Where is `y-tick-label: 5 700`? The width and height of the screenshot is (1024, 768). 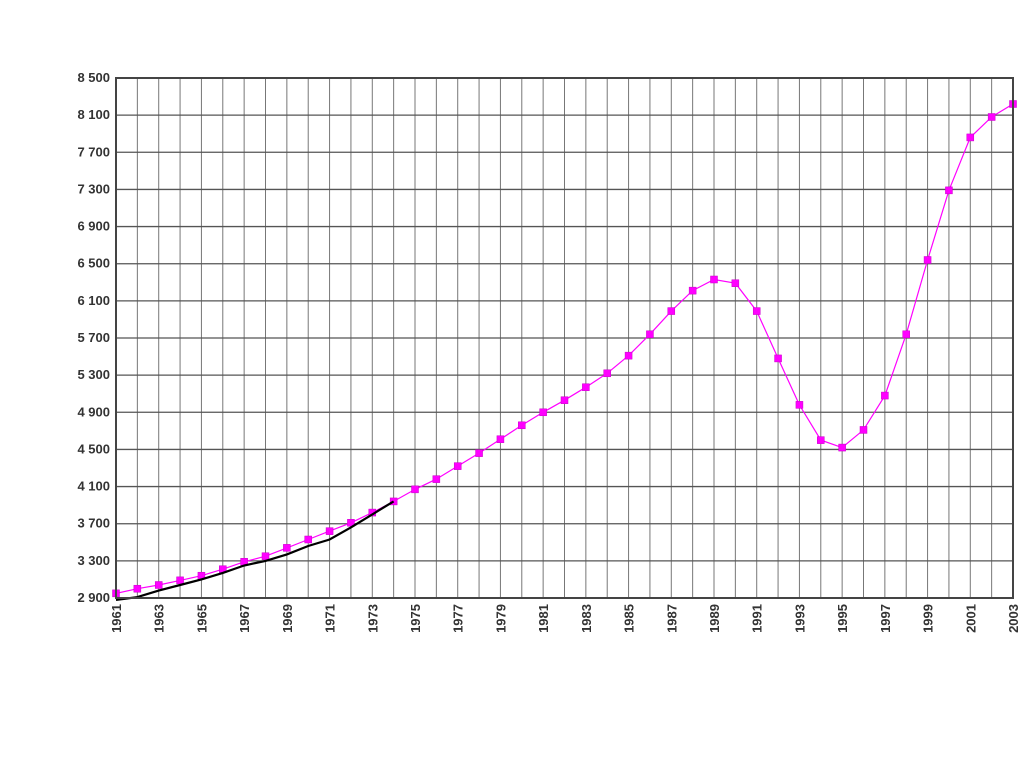 y-tick-label: 5 700 is located at coordinates (93, 337).